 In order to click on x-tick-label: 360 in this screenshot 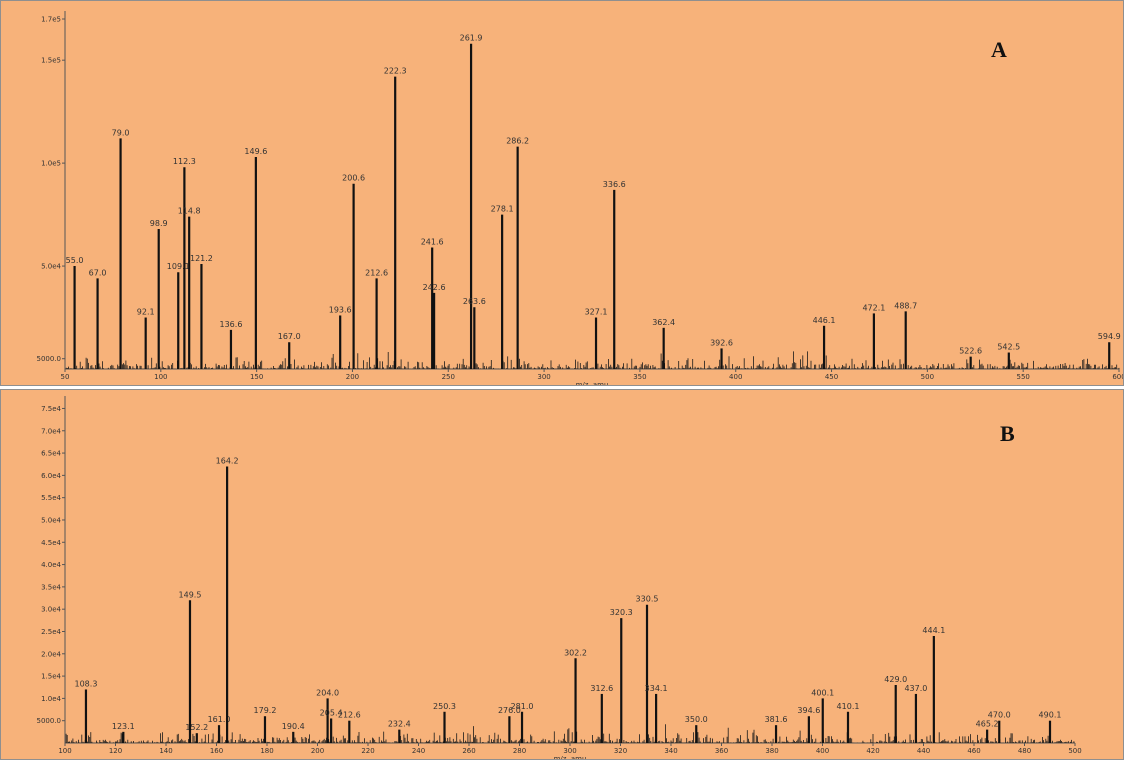, I will do `click(721, 751)`.